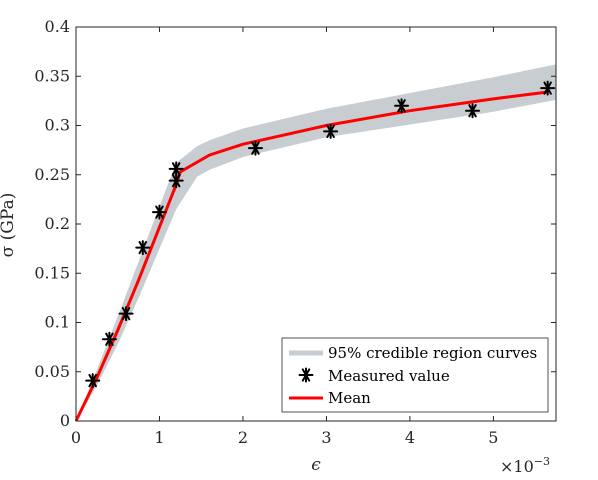 The height and width of the screenshot is (480, 598). I want to click on legend-mean-label: Mean, so click(349, 398).